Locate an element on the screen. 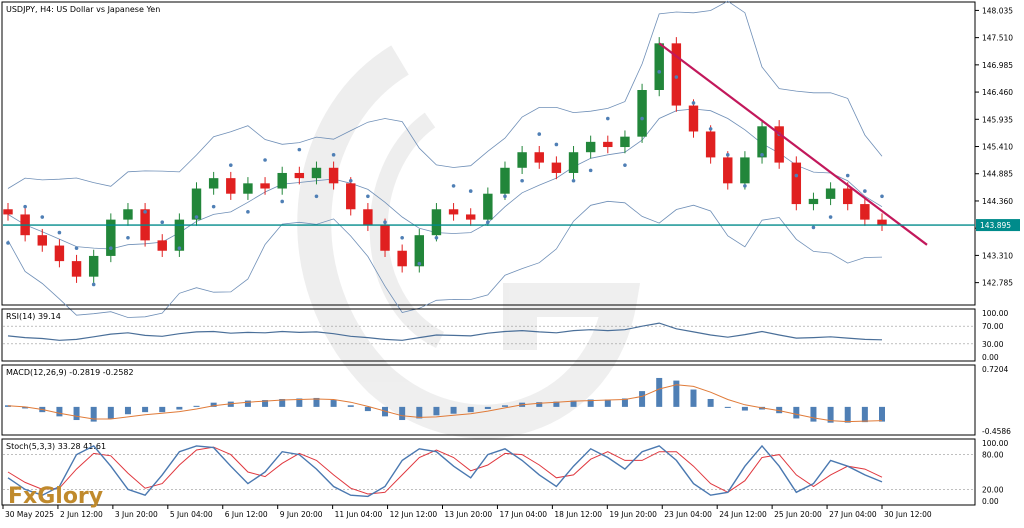  time-tick-label: 27 Jun 04:00 is located at coordinates (853, 514).